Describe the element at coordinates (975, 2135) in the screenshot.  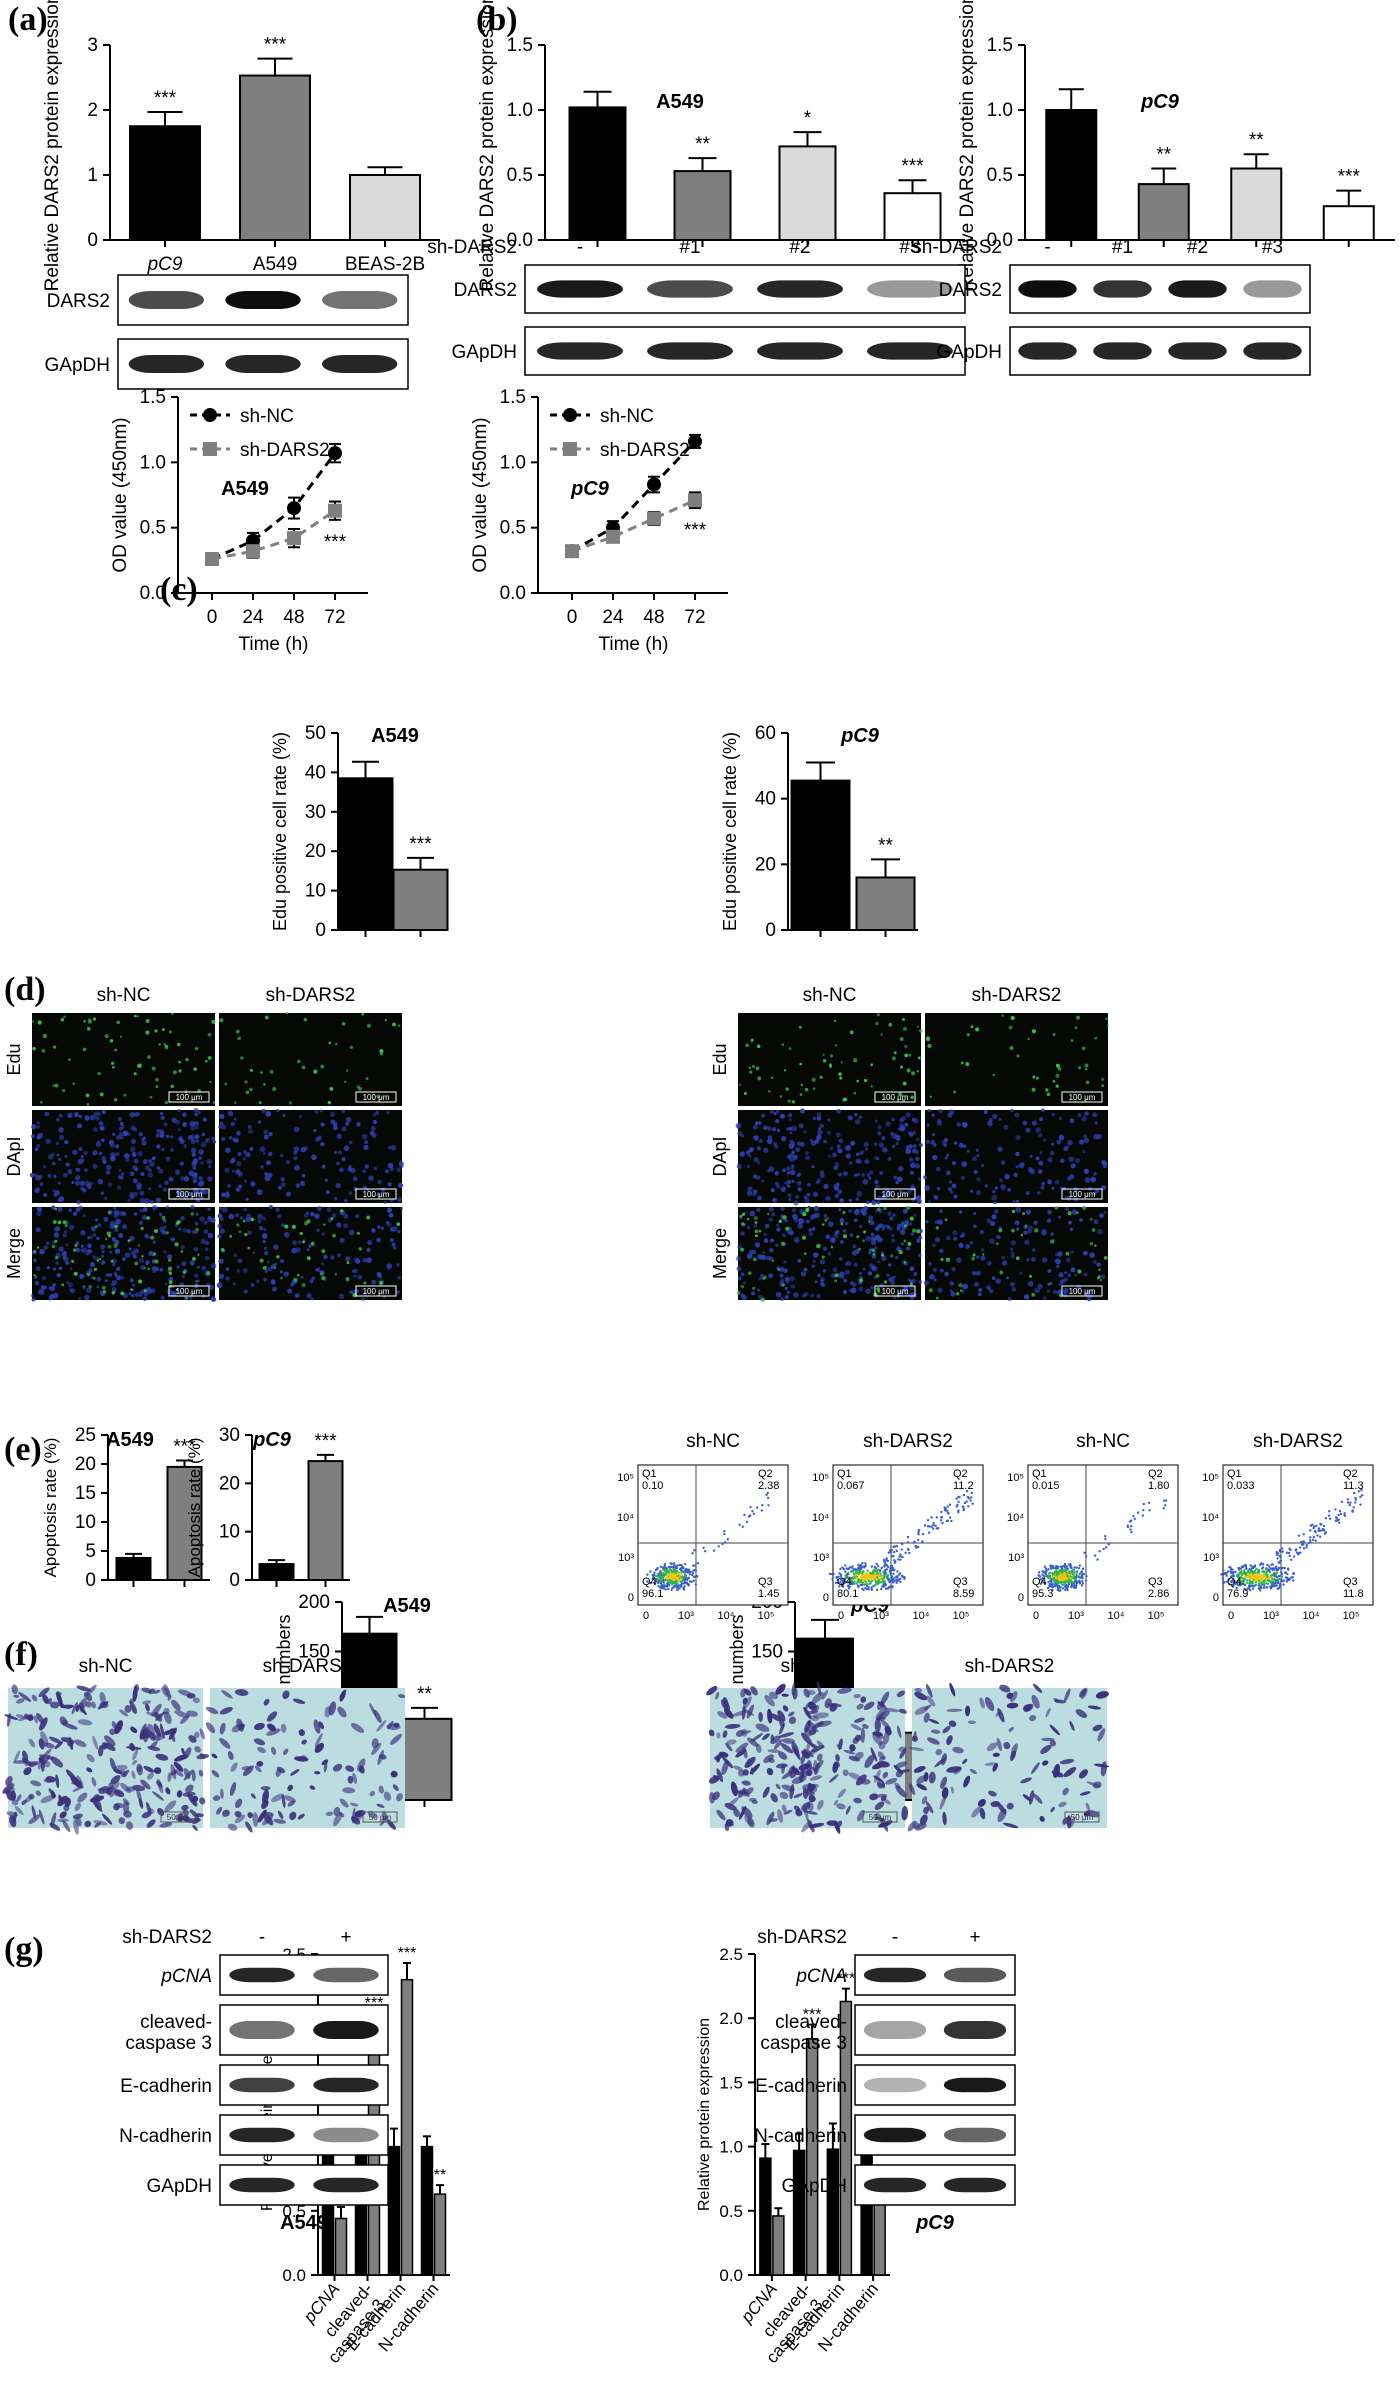
I see `g_pc9-band` at that location.